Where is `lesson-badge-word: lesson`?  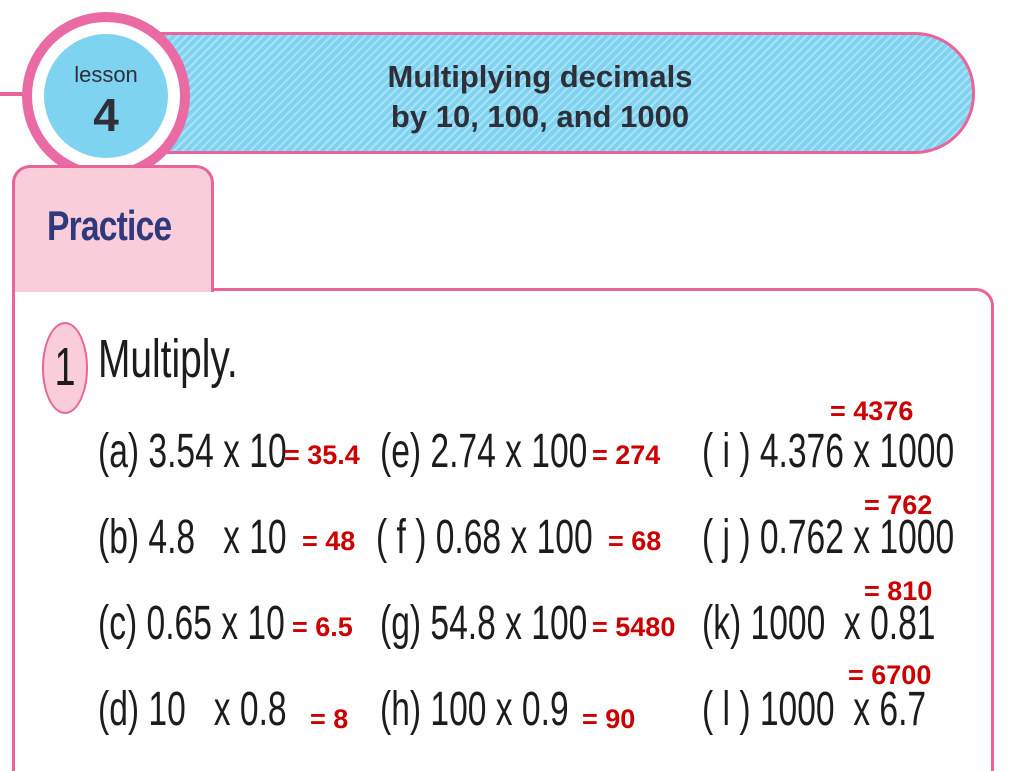 lesson-badge-word: lesson is located at coordinates (106, 74).